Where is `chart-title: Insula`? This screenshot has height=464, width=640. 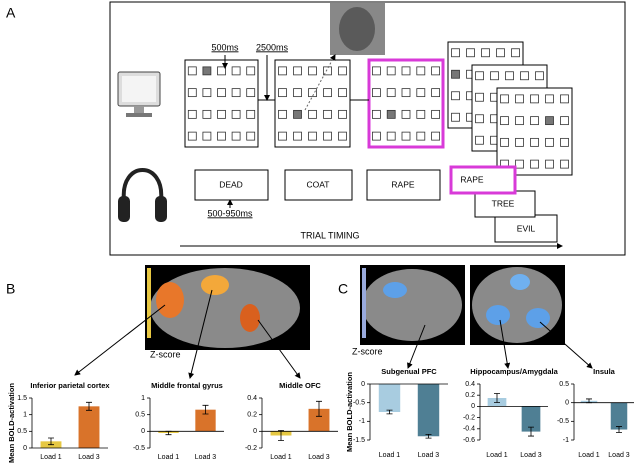
chart-title: Insula is located at coordinates (604, 371).